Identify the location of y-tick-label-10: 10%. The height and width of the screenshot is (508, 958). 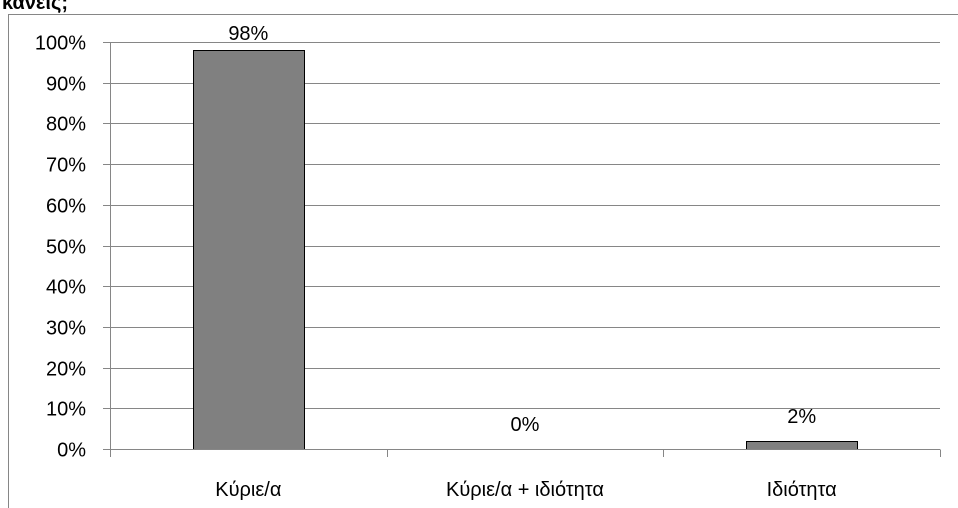
(66, 410).